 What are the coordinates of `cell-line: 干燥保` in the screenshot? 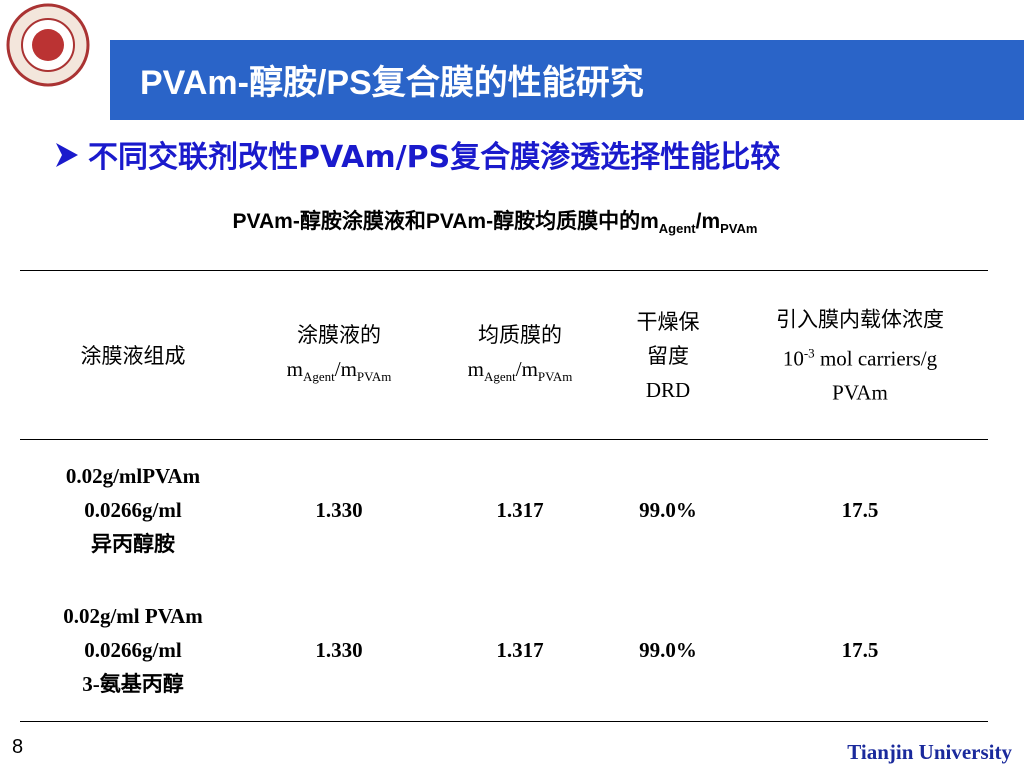 It's located at (668, 322).